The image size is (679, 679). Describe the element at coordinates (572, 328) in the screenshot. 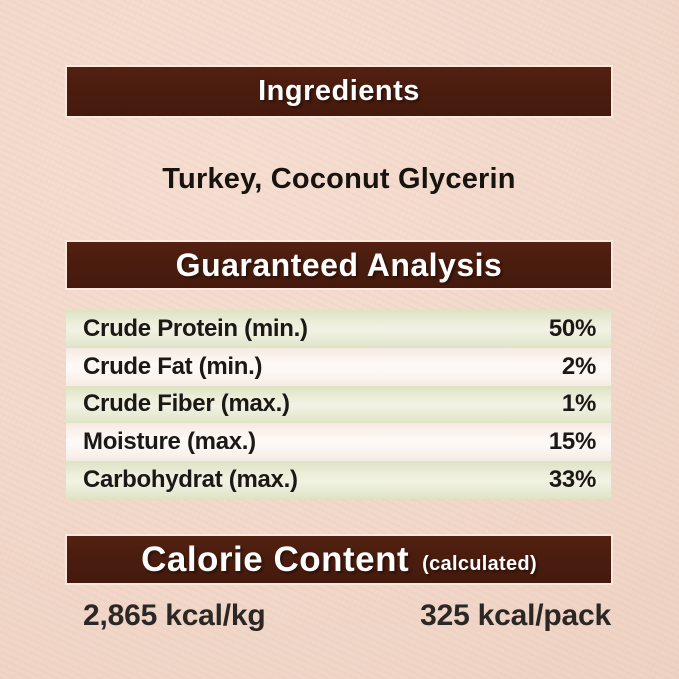

I see `row-value: 50%` at that location.